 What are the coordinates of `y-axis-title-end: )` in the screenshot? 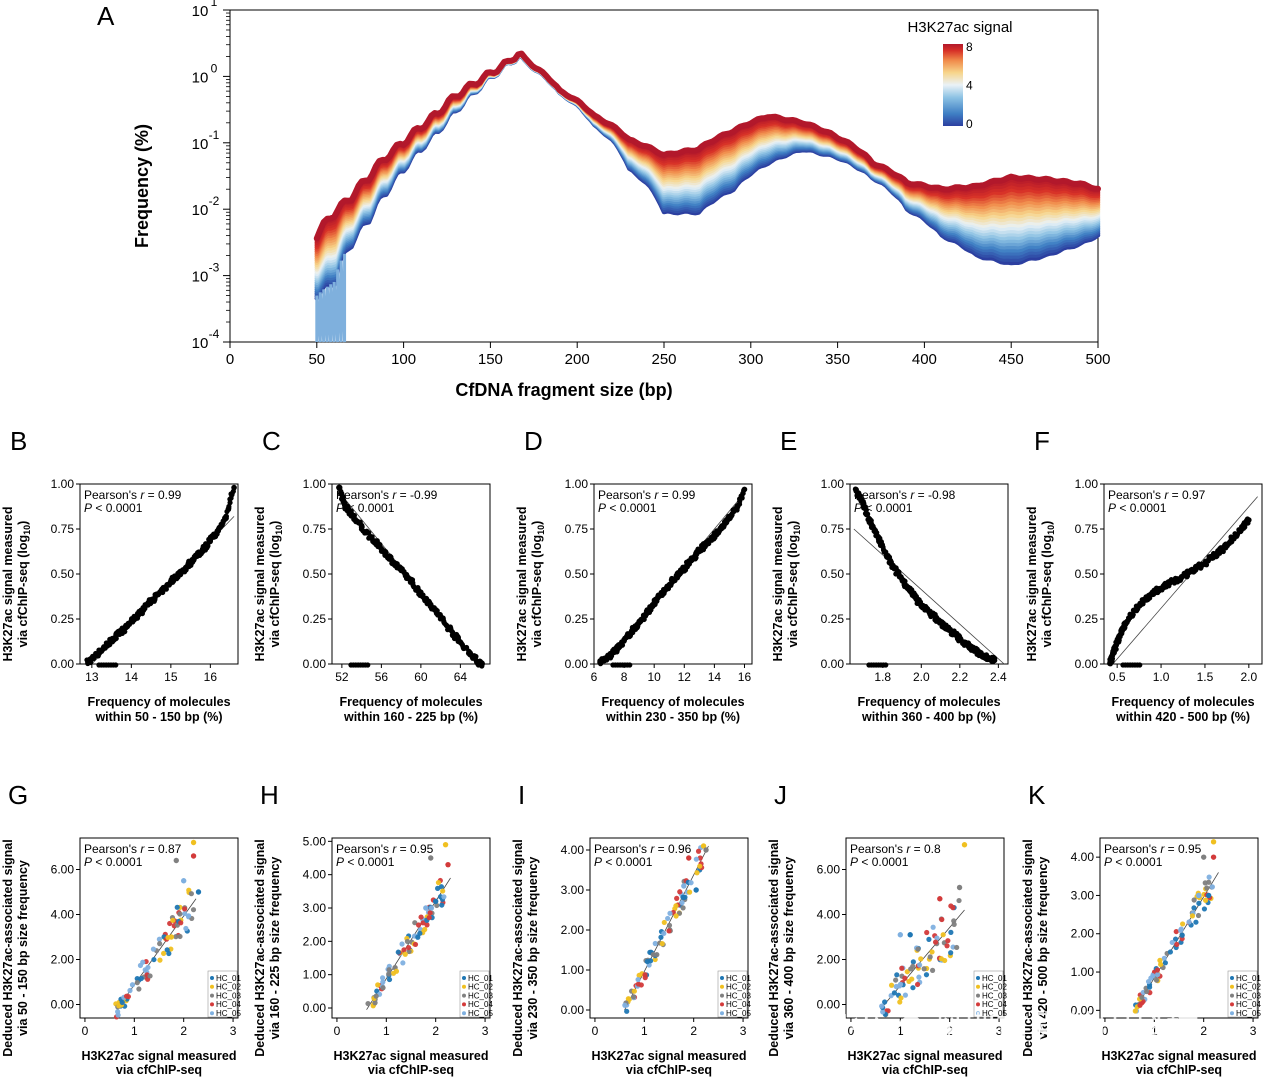 It's located at (1047, 523).